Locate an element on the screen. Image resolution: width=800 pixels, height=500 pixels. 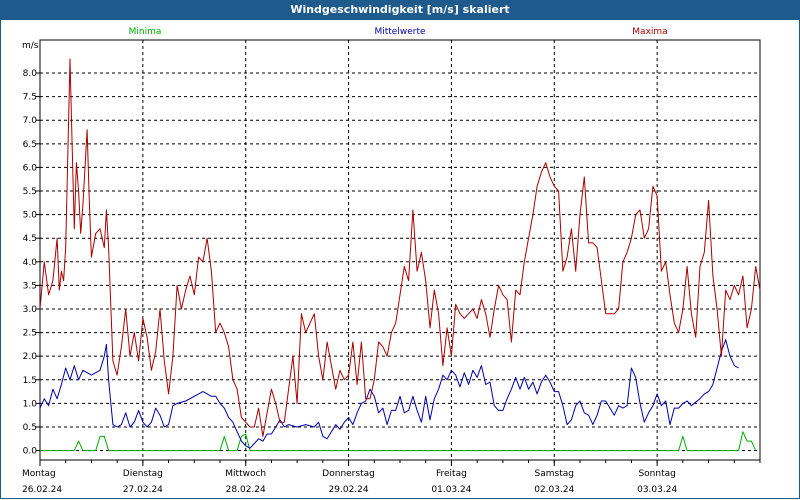
x-tick-day-label: Montag is located at coordinates (39, 474).